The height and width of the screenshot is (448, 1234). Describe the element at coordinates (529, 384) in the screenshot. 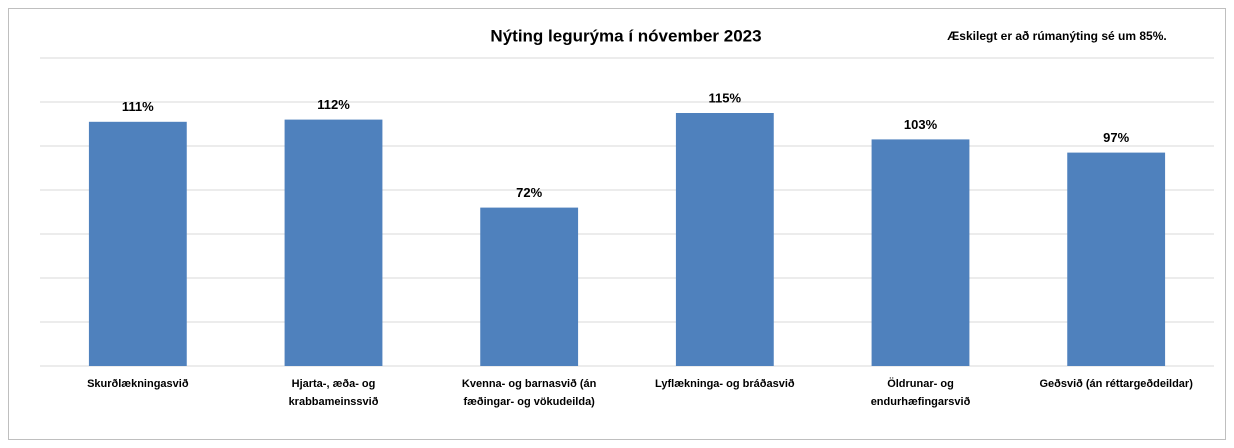

I see `x-tick-label: Kvenna- og barnasvið (án` at that location.